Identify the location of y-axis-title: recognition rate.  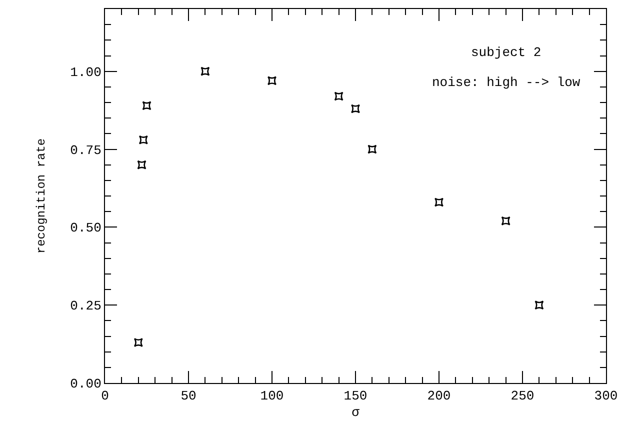
(41, 196).